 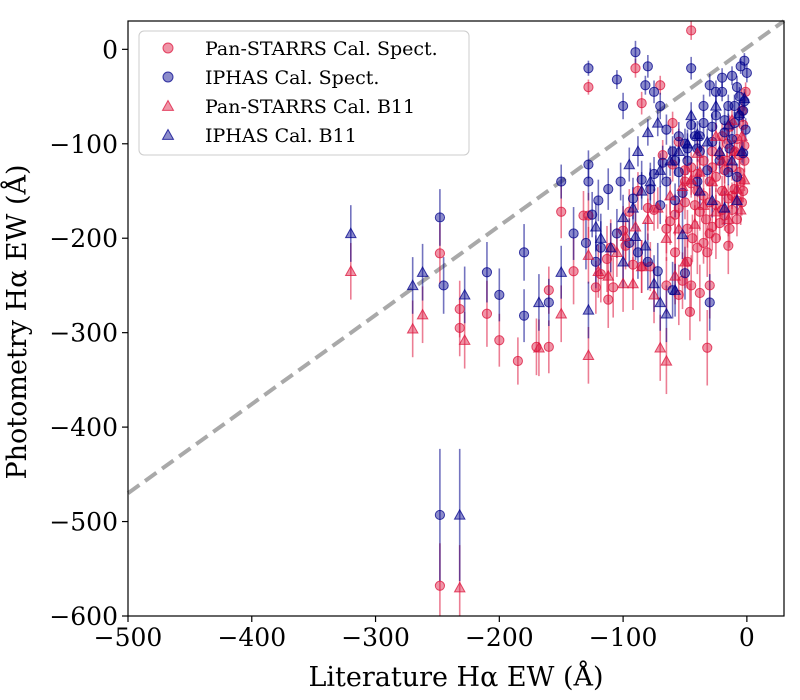 What do you see at coordinates (375, 637) in the screenshot?
I see `x-tick-label: −300` at bounding box center [375, 637].